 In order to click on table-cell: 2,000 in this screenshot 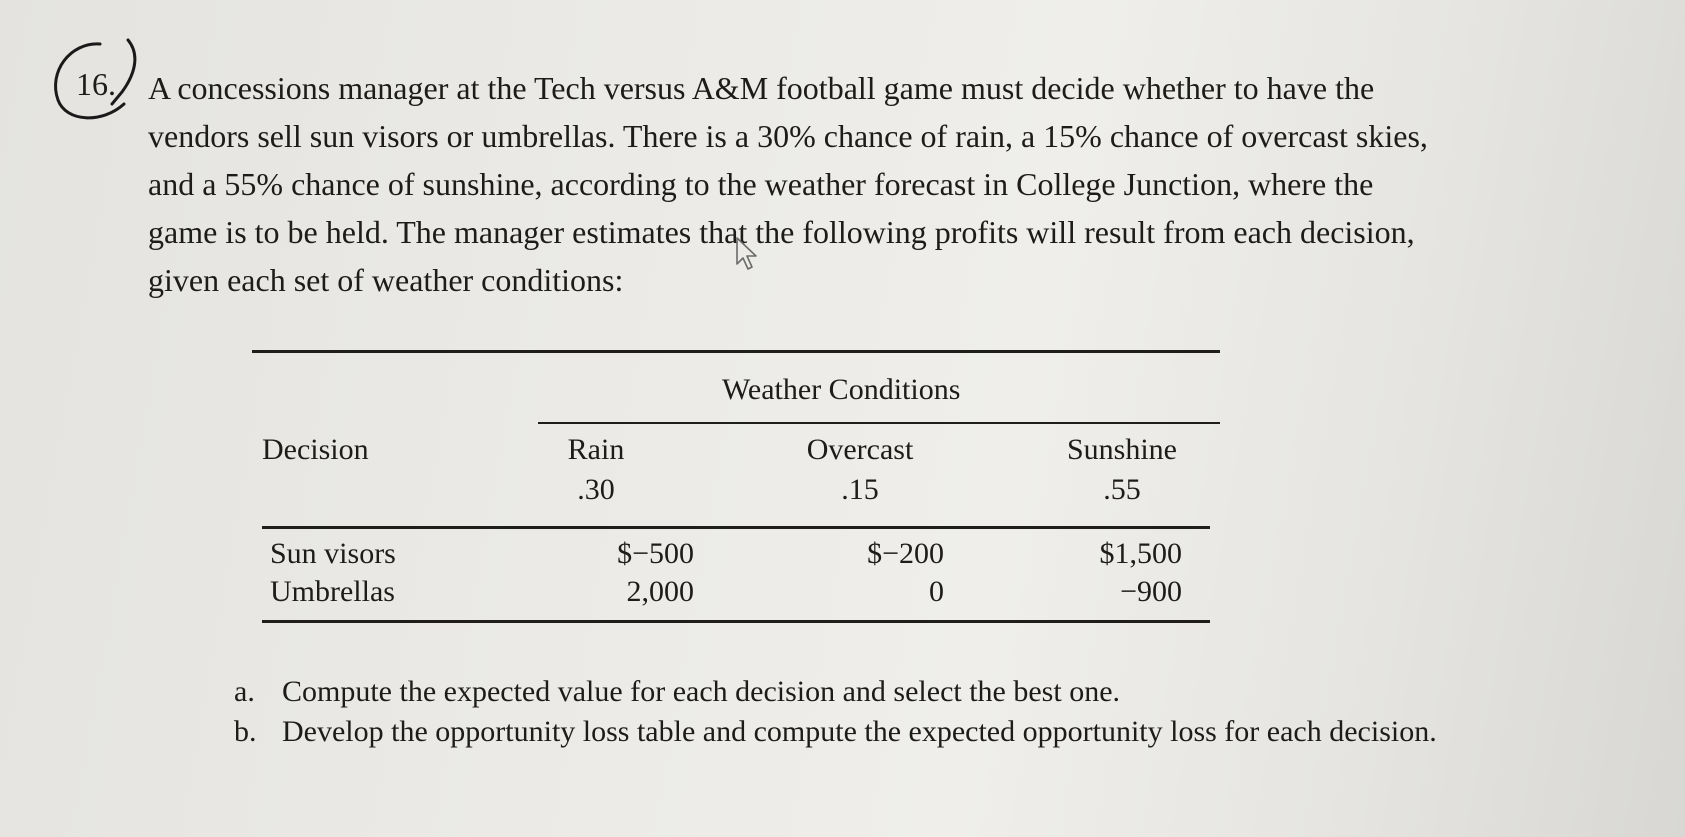, I will do `click(660, 591)`.